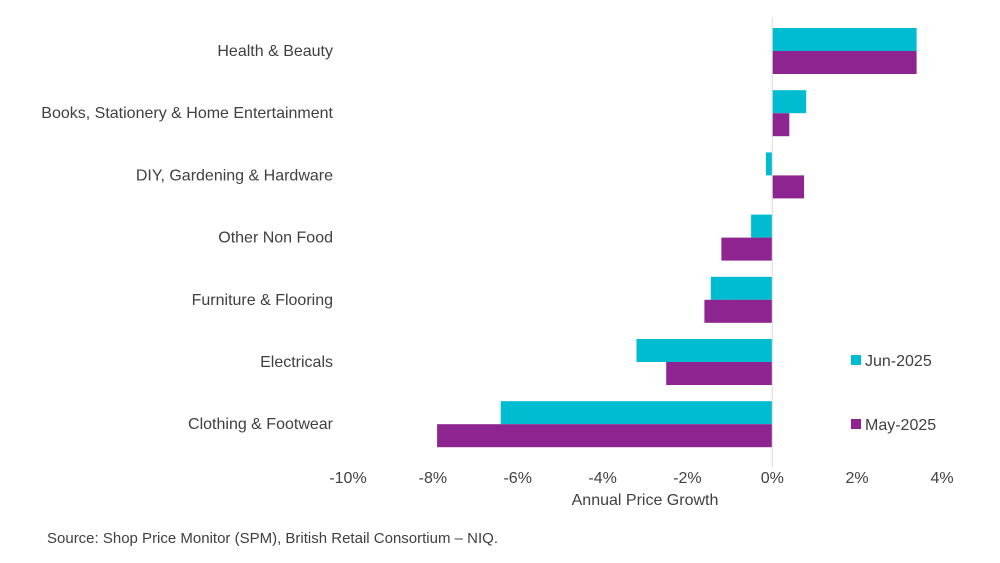  Describe the element at coordinates (234, 175) in the screenshot. I see `category-label: DIY, Gardening & Hardware` at that location.